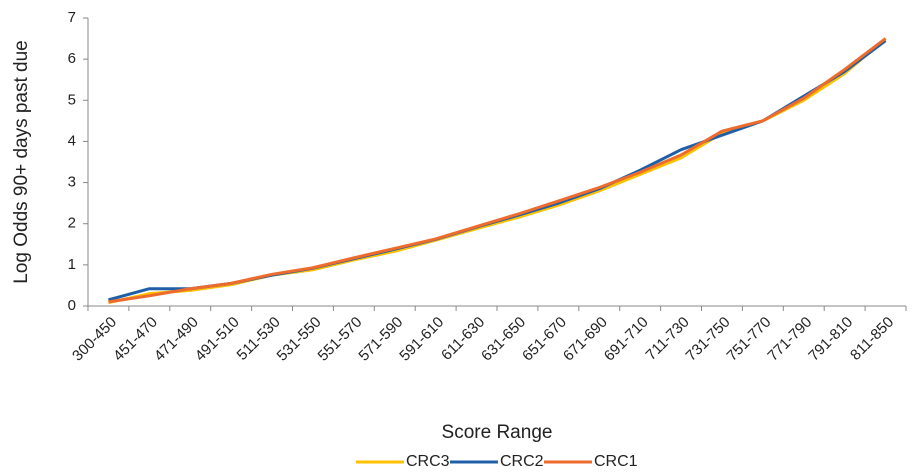  Describe the element at coordinates (340, 339) in the screenshot. I see `x-tick-label: 551-570` at that location.